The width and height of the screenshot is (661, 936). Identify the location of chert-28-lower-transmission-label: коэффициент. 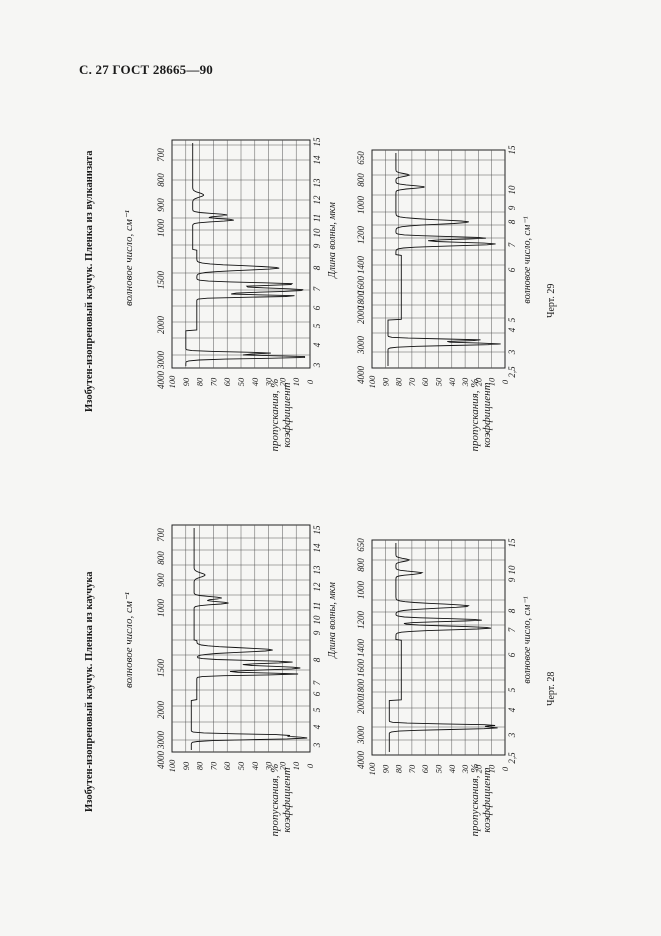
(487, 799).